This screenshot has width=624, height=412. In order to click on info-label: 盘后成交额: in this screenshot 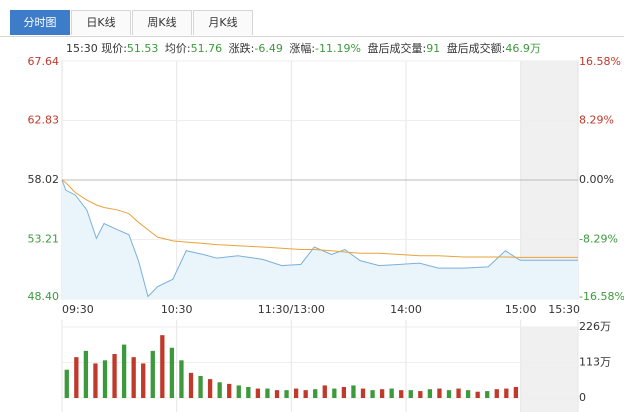, I will do `click(476, 48)`.